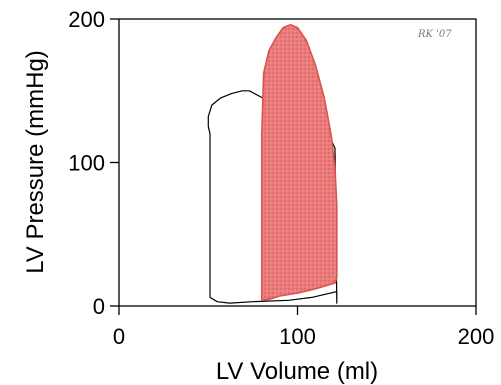  I want to click on x-tick-label-2: 200, so click(476, 336).